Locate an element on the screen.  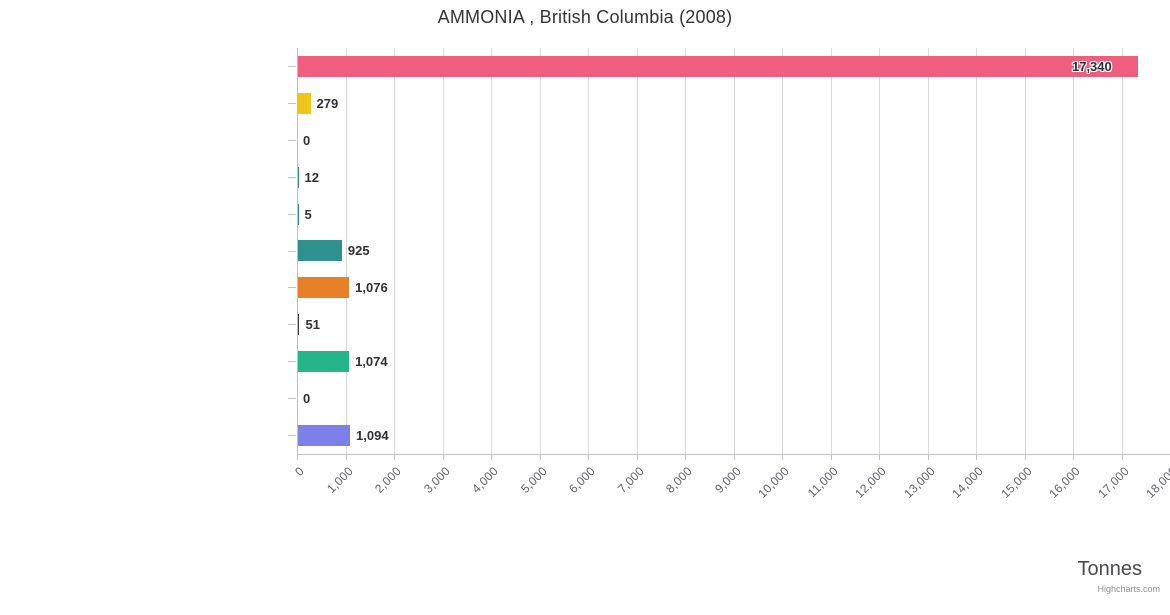
bar-row: Commercial/Residential/Institutional279 is located at coordinates (729, 103).